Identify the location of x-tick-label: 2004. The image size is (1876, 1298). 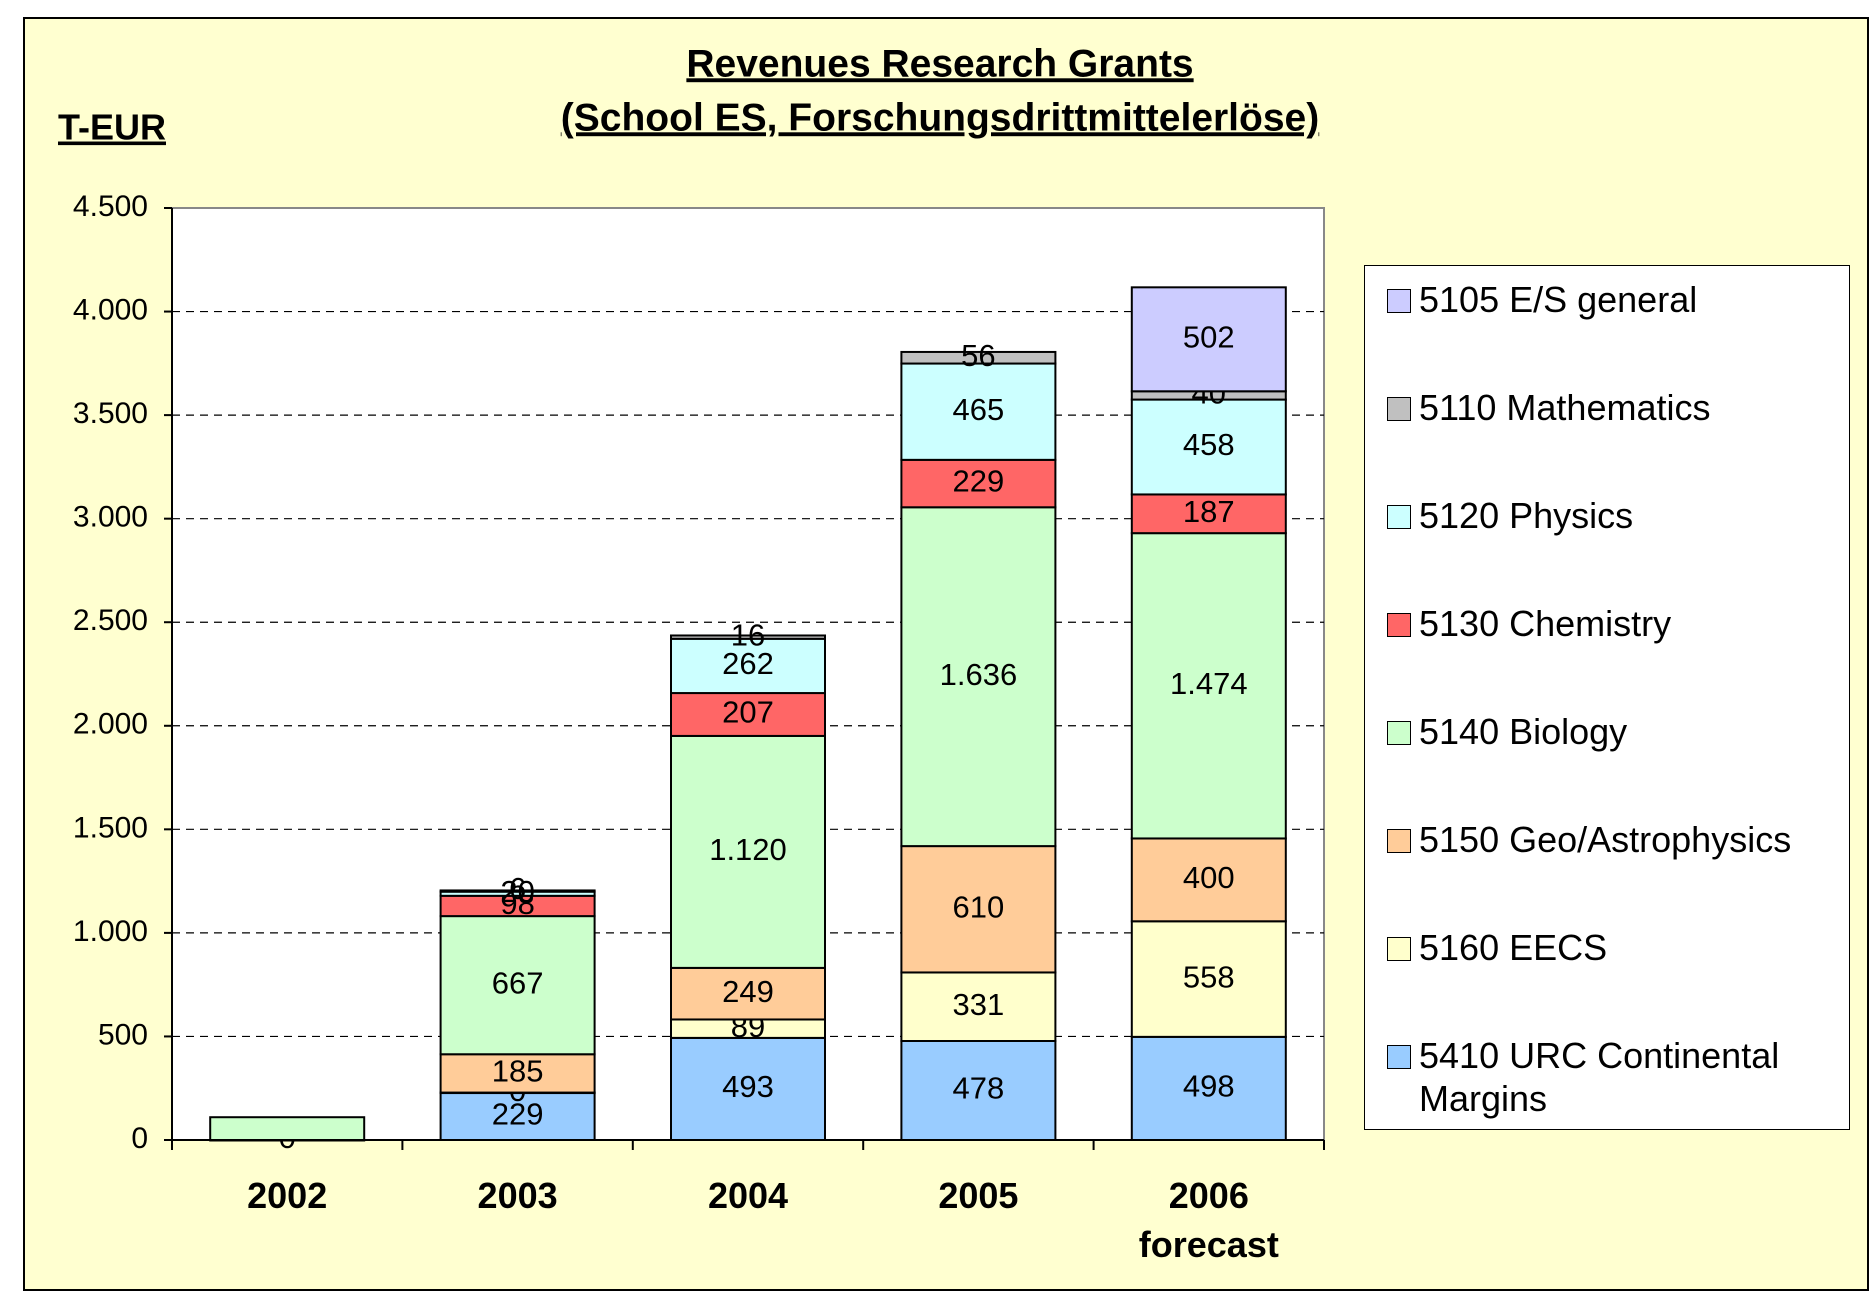
(748, 1195).